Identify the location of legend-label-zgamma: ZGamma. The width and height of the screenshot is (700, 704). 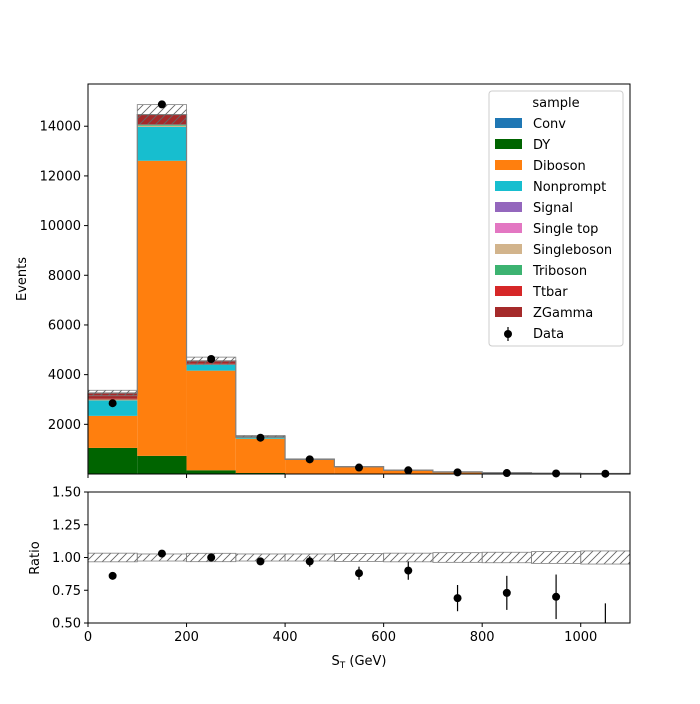
(563, 313).